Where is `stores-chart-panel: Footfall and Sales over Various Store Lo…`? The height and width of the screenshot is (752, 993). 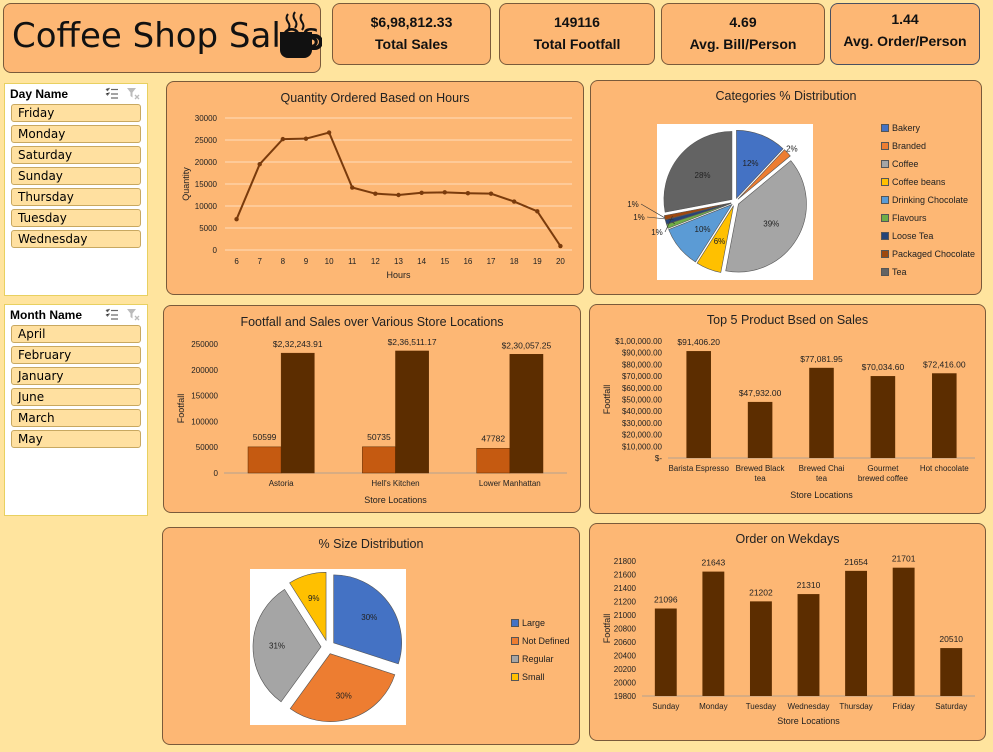 stores-chart-panel: Footfall and Sales over Various Store Lo… is located at coordinates (372, 409).